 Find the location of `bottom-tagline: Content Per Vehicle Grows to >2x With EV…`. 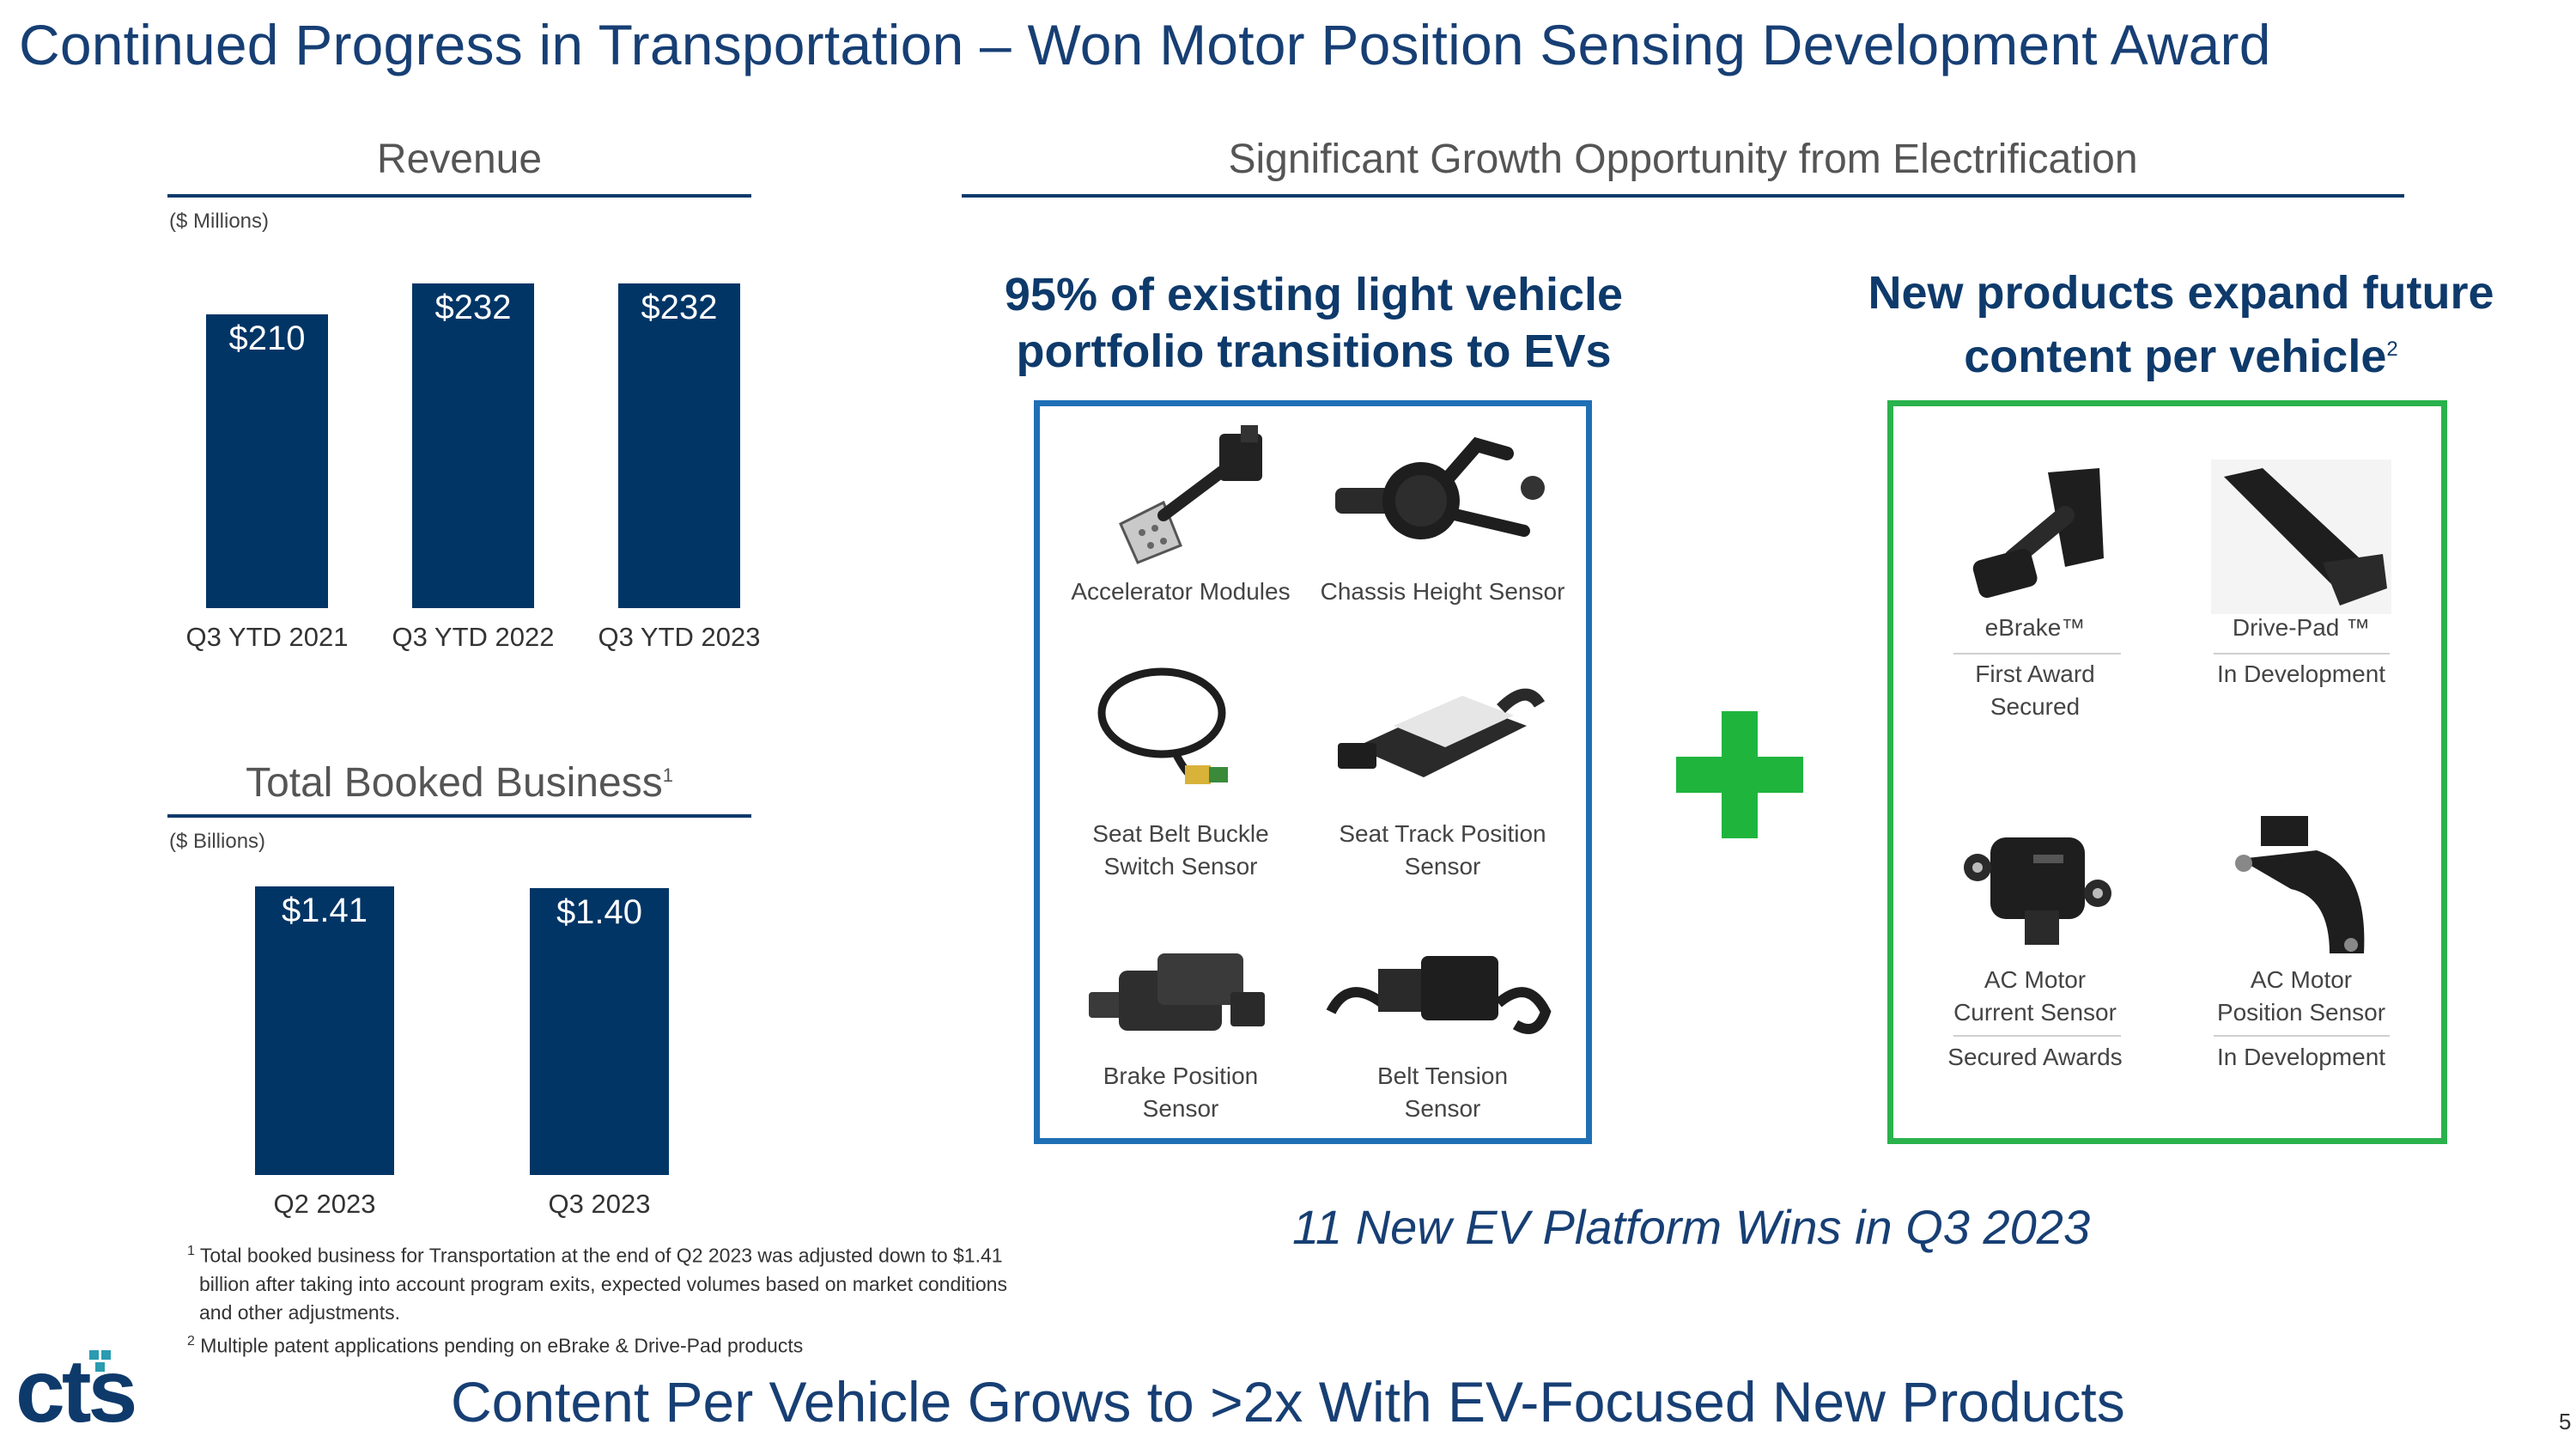

bottom-tagline: Content Per Vehicle Grows to >2x With EV… is located at coordinates (1288, 1402).